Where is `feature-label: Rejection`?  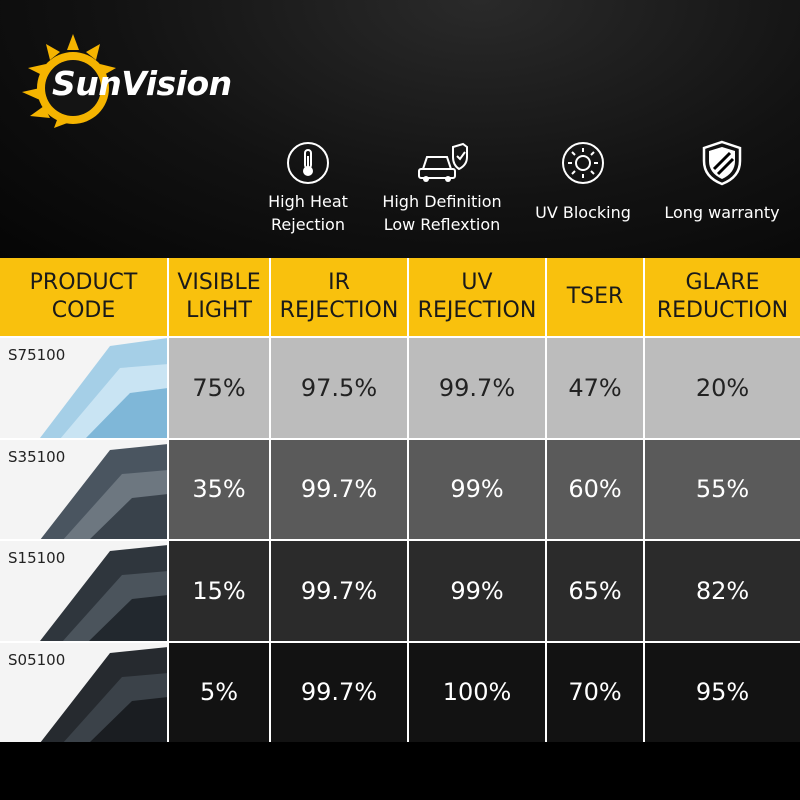 feature-label: Rejection is located at coordinates (308, 224).